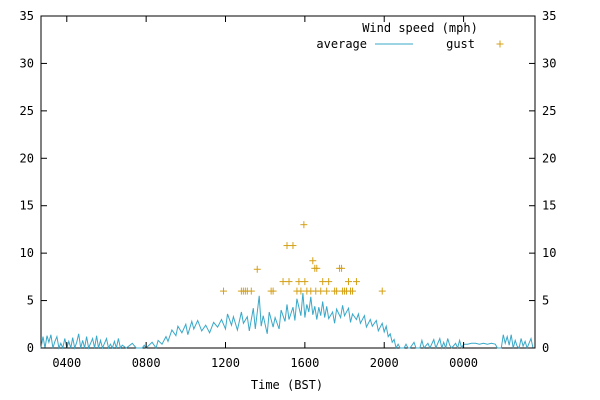 The width and height of the screenshot is (600, 400). Describe the element at coordinates (27, 206) in the screenshot. I see `y-tick-label-left: 15` at that location.